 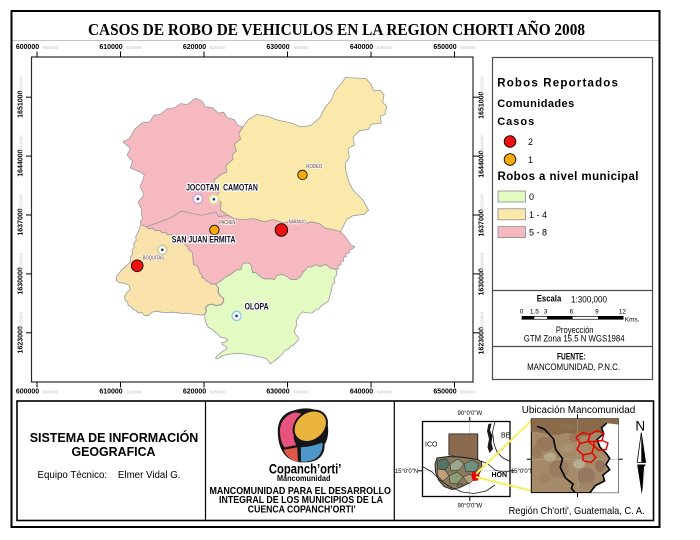 What do you see at coordinates (575, 330) in the screenshot?
I see `svg-text: Proyección` at bounding box center [575, 330].